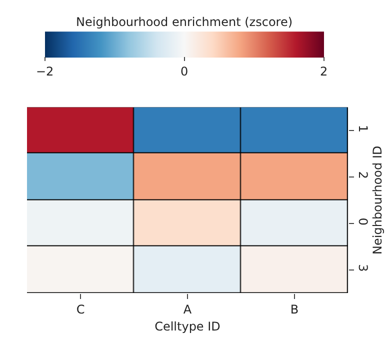 The height and width of the screenshot is (339, 390). What do you see at coordinates (184, 71) in the screenshot?
I see `color-bar-label: 0` at bounding box center [184, 71].